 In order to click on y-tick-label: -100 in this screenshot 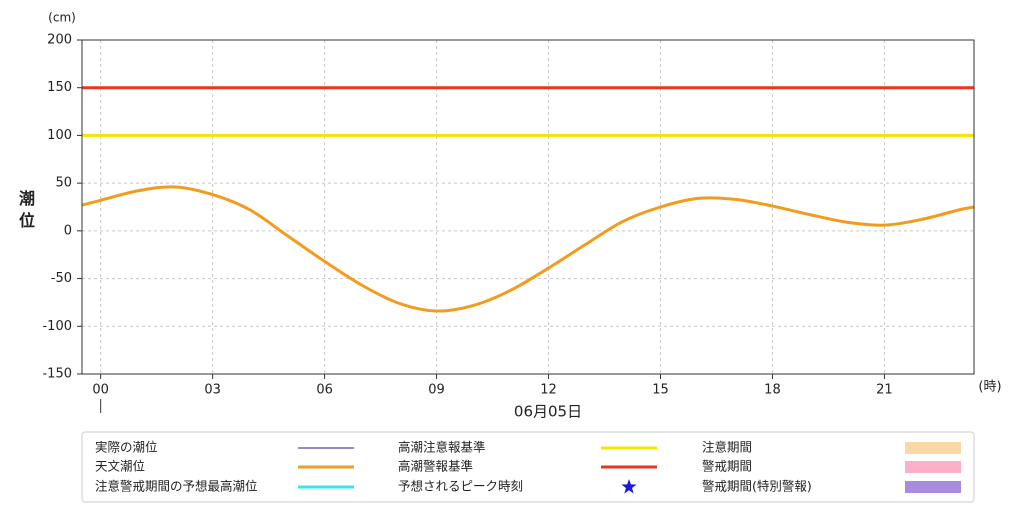, I will do `click(57, 326)`.